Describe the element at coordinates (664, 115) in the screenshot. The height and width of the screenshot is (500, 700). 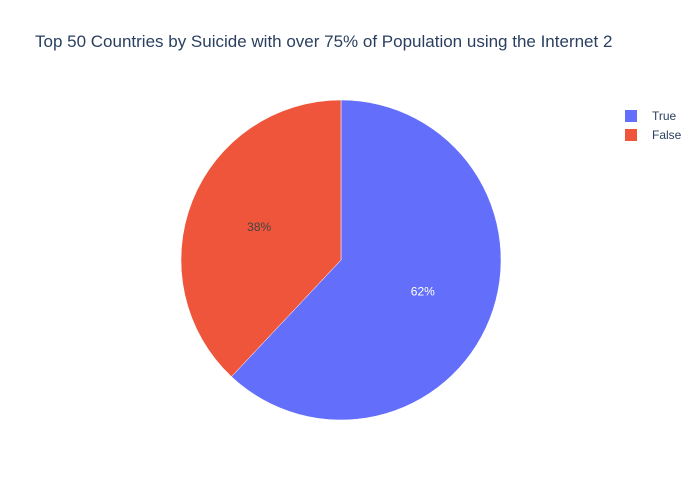
I see `legend-label-true: True` at that location.